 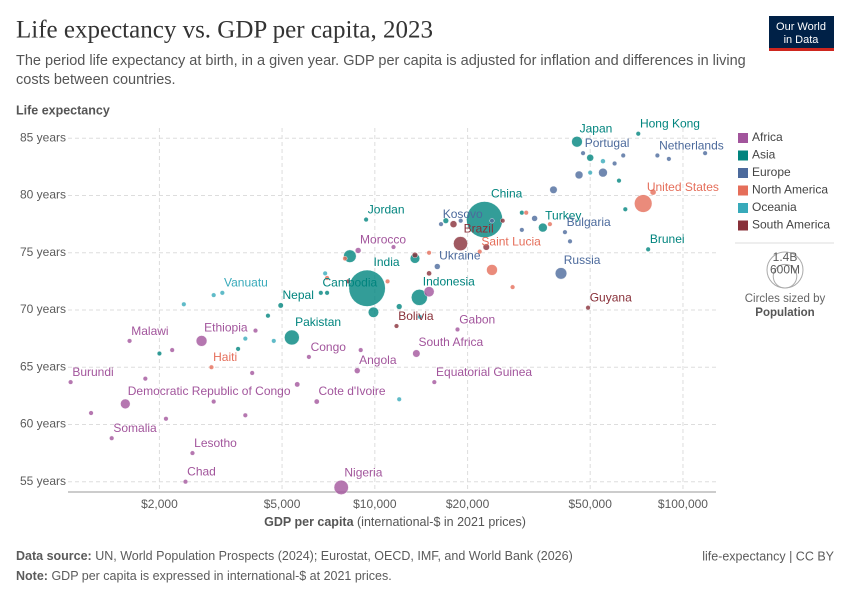 I want to click on point-label: Vanuatu, so click(x=246, y=283).